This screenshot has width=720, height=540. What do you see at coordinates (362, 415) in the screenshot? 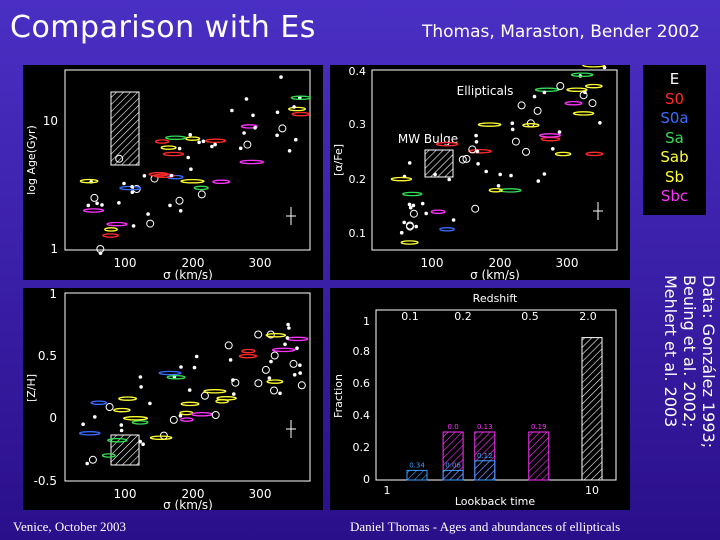
I see `y-tick-label: 0.4` at bounding box center [362, 415].